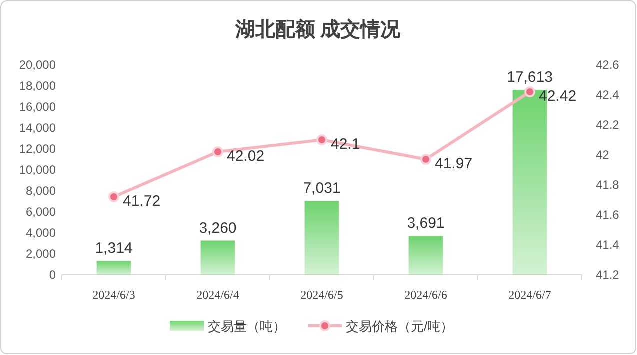 The width and height of the screenshot is (637, 355). I want to click on y2-tick-label: 42.6, so click(608, 65).